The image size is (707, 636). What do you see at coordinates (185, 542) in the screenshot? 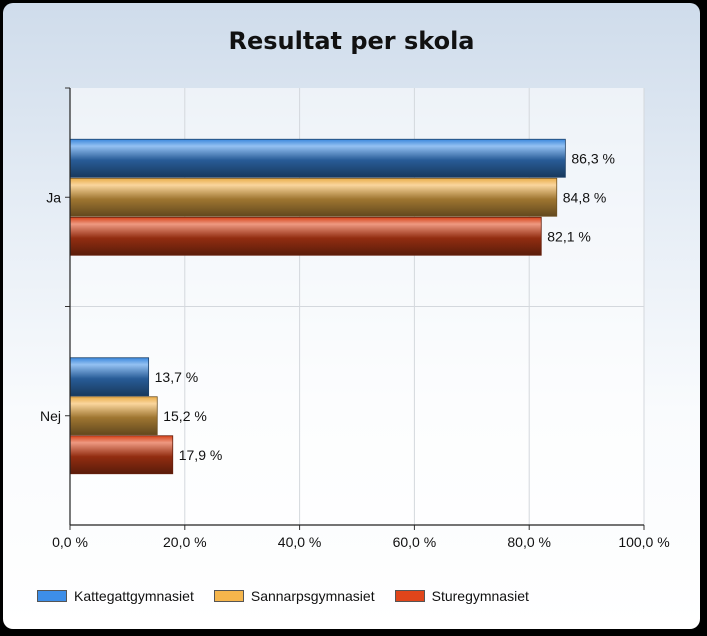
I see `x-tick-label: 20,0 %` at bounding box center [185, 542].